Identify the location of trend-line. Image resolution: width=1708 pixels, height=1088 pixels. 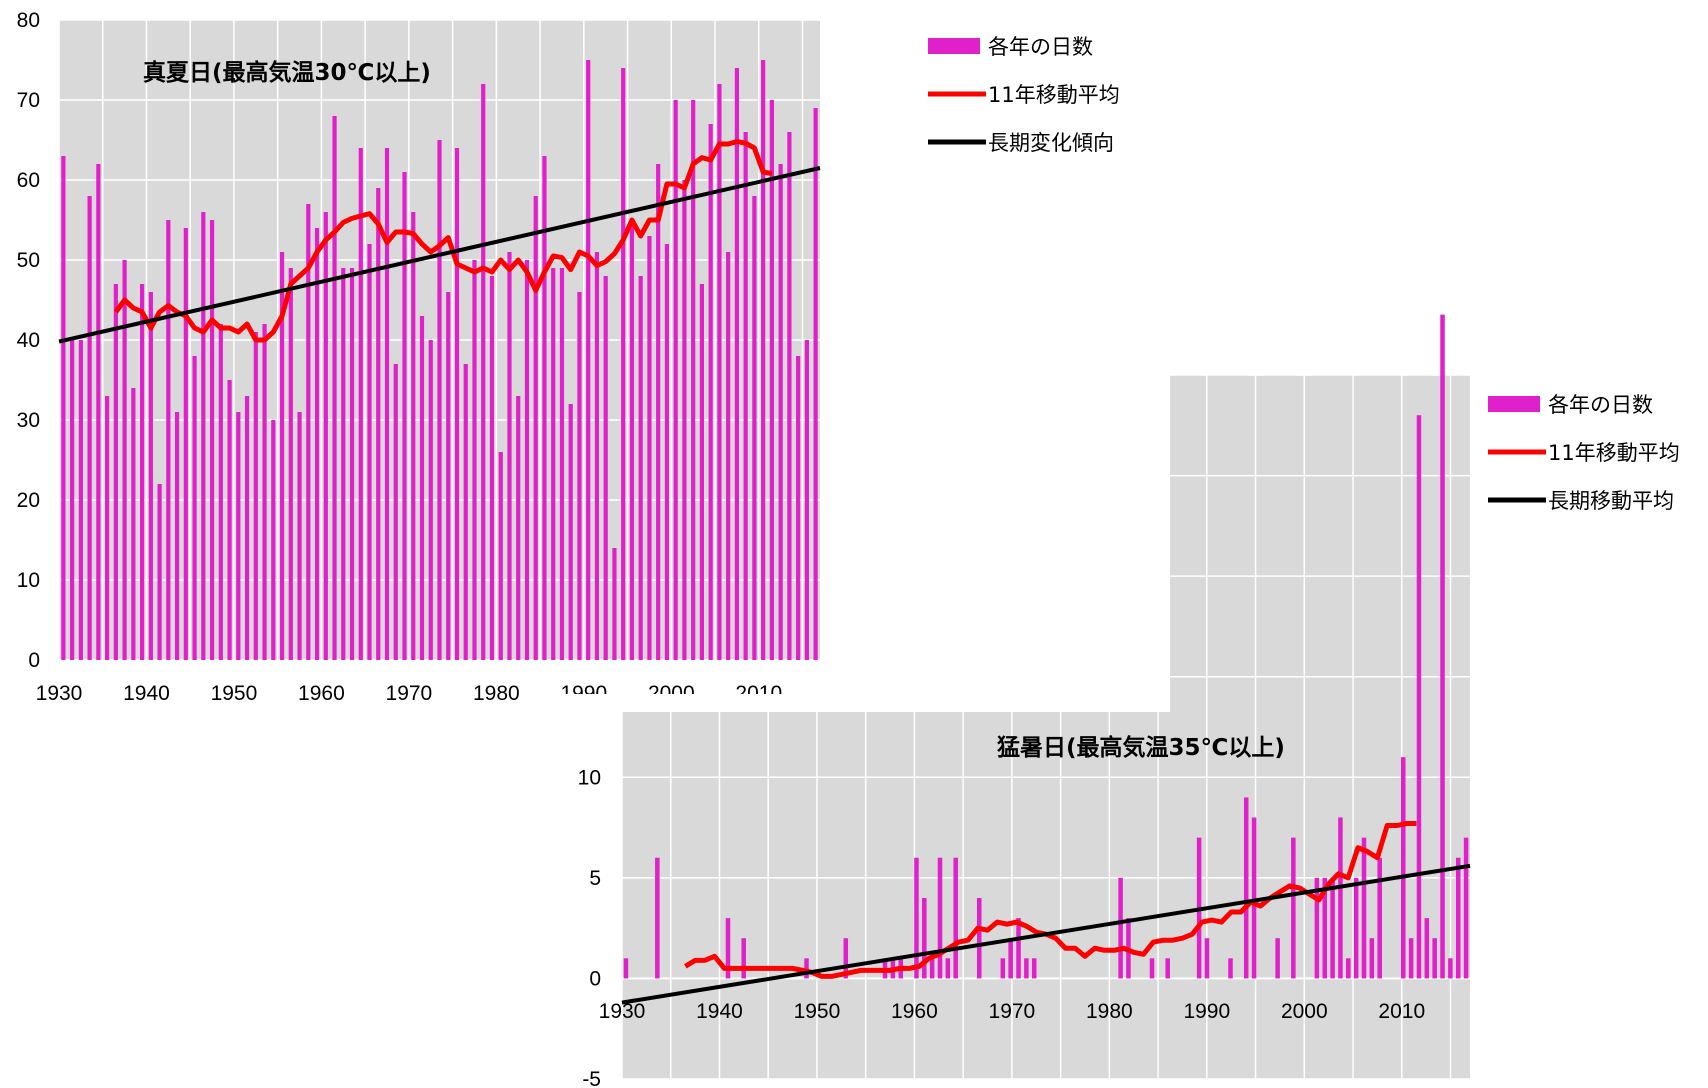
(1046, 934).